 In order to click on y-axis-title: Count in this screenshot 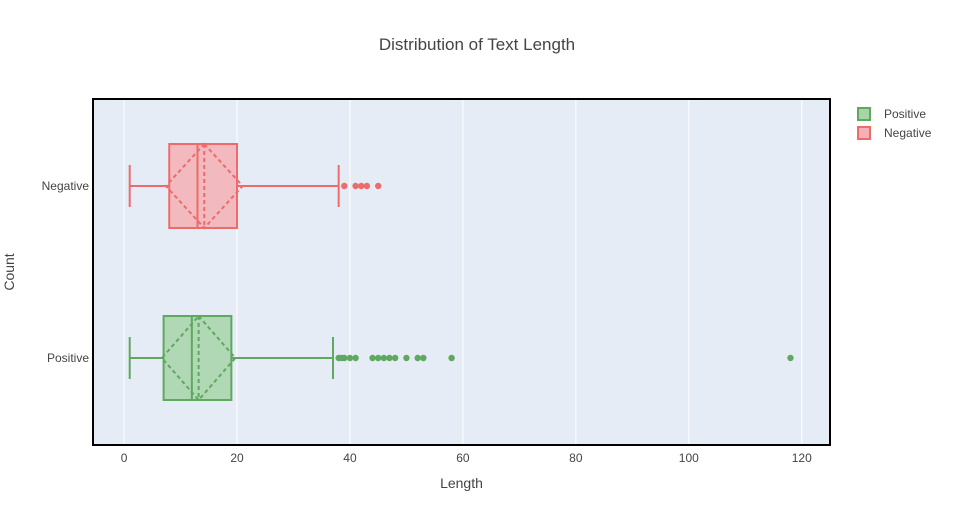, I will do `click(9, 271)`.